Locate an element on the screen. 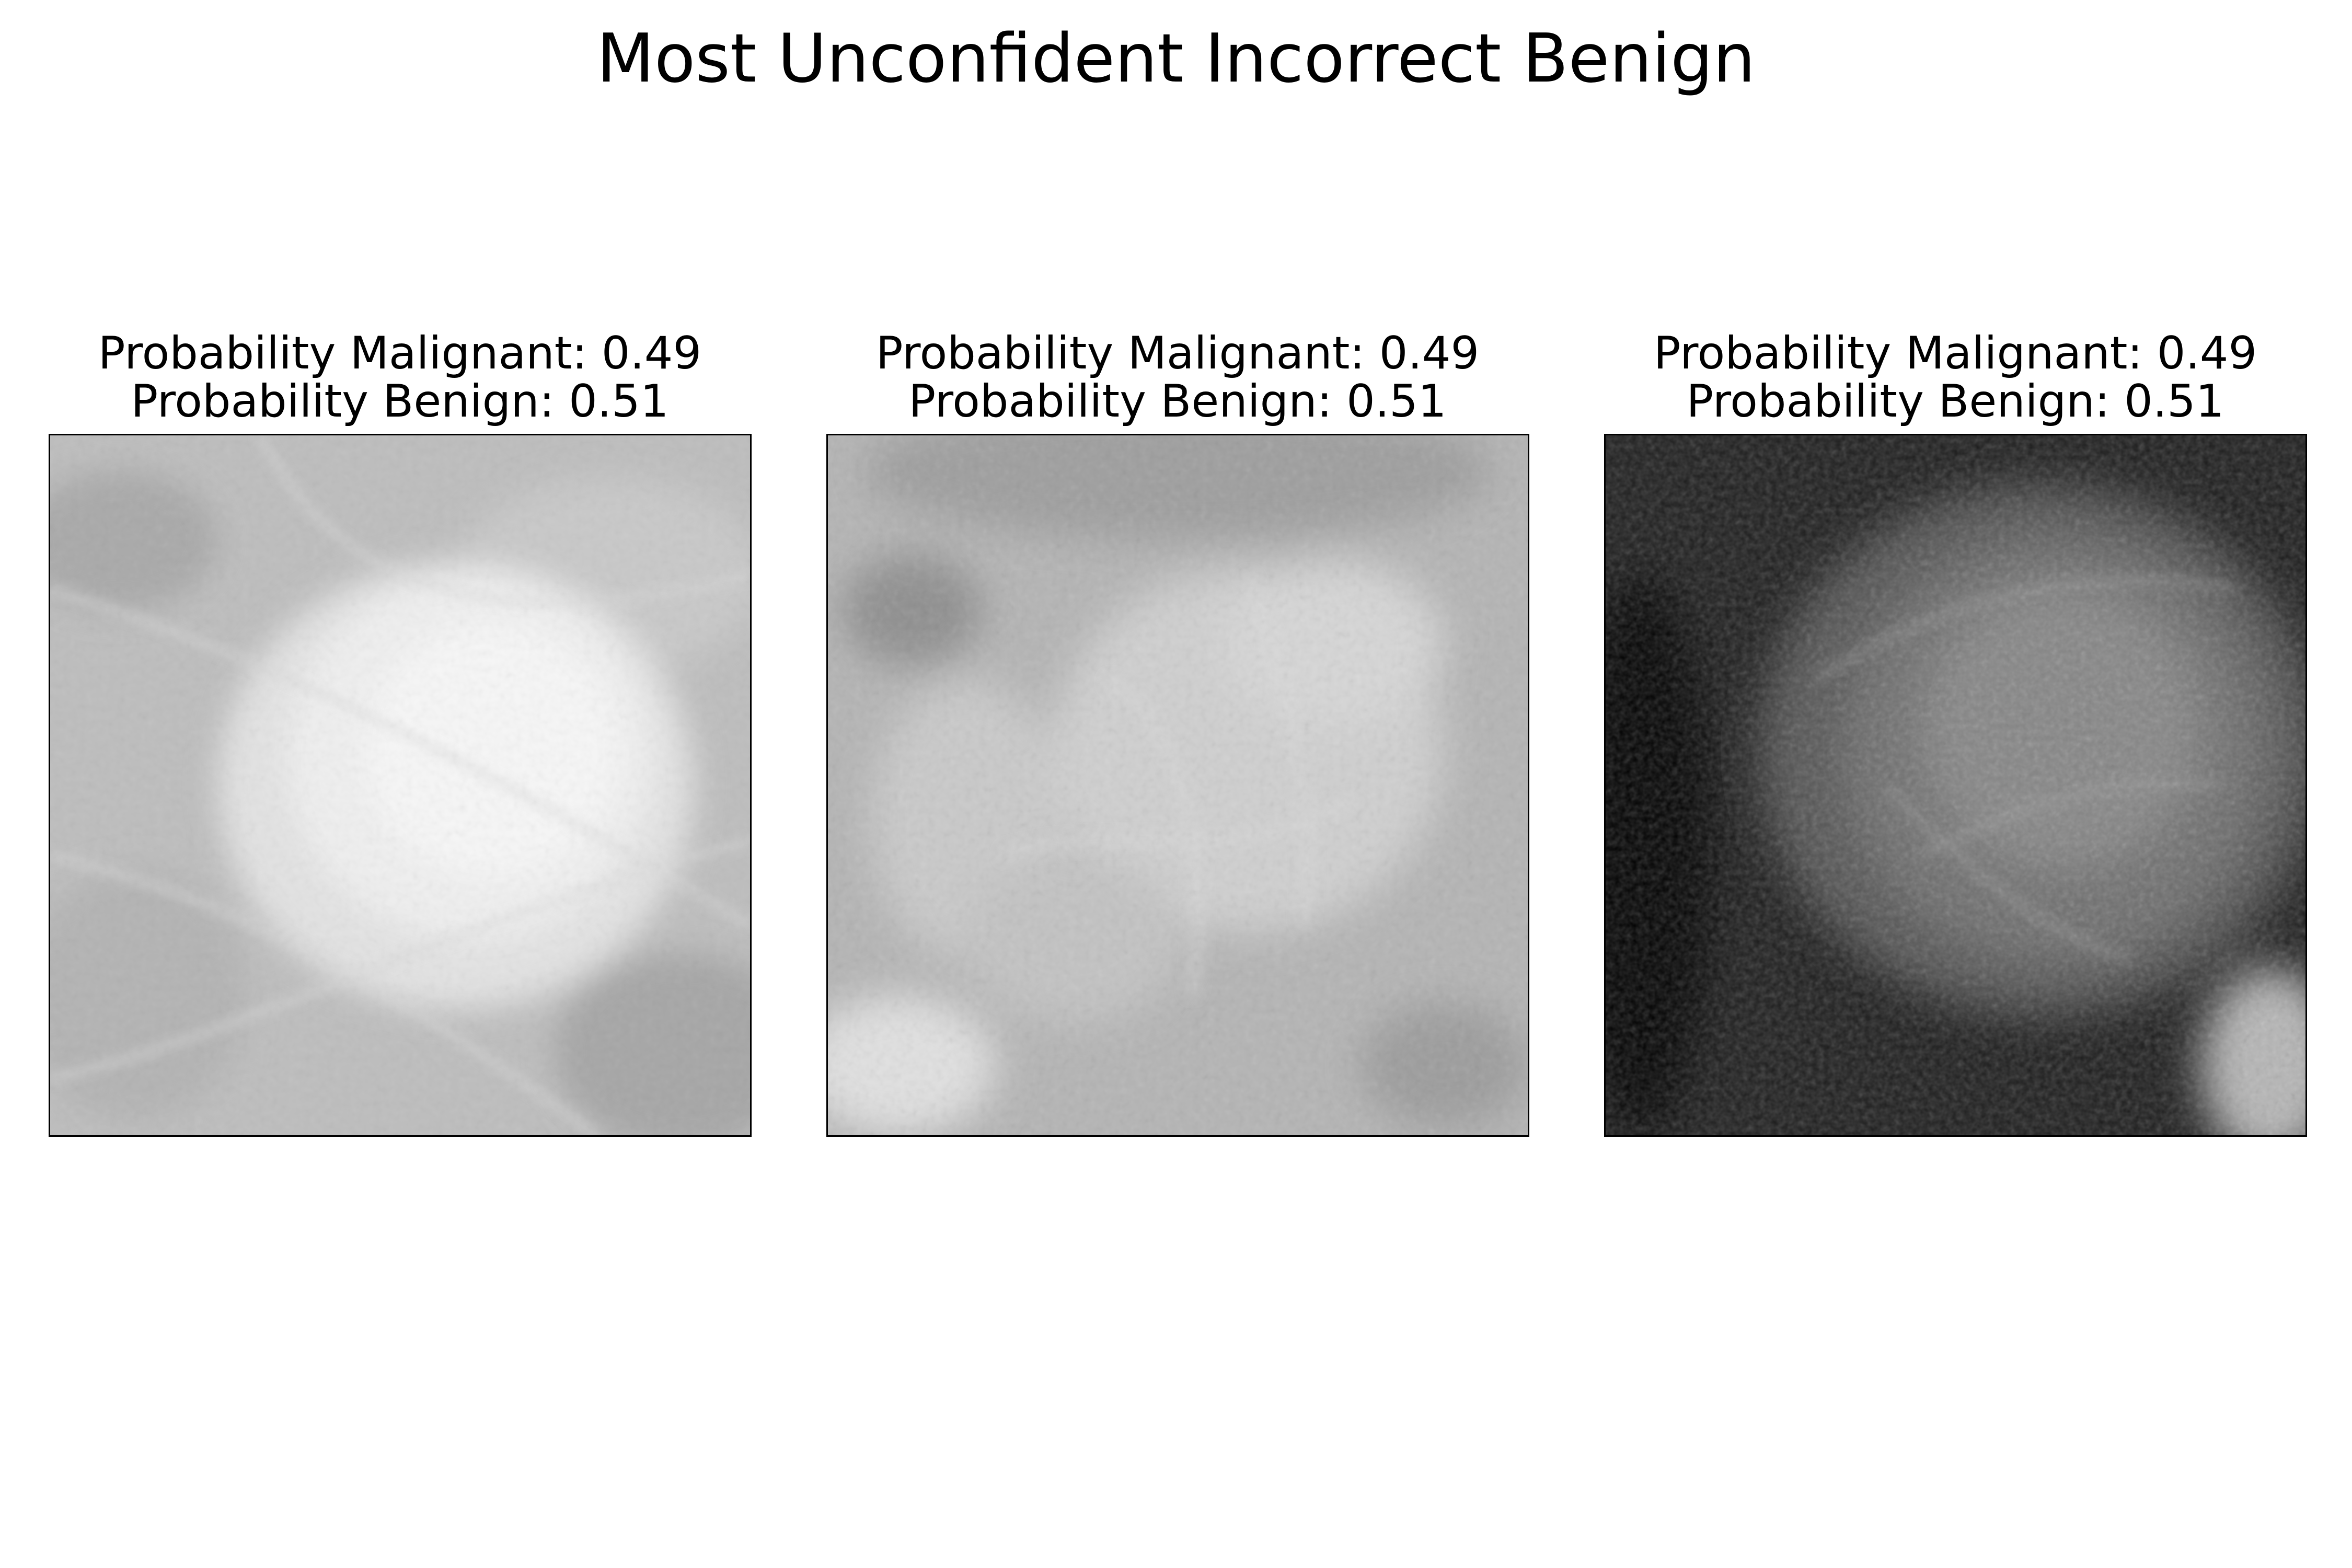  panel-3-mammogram-image is located at coordinates (1955, 785).